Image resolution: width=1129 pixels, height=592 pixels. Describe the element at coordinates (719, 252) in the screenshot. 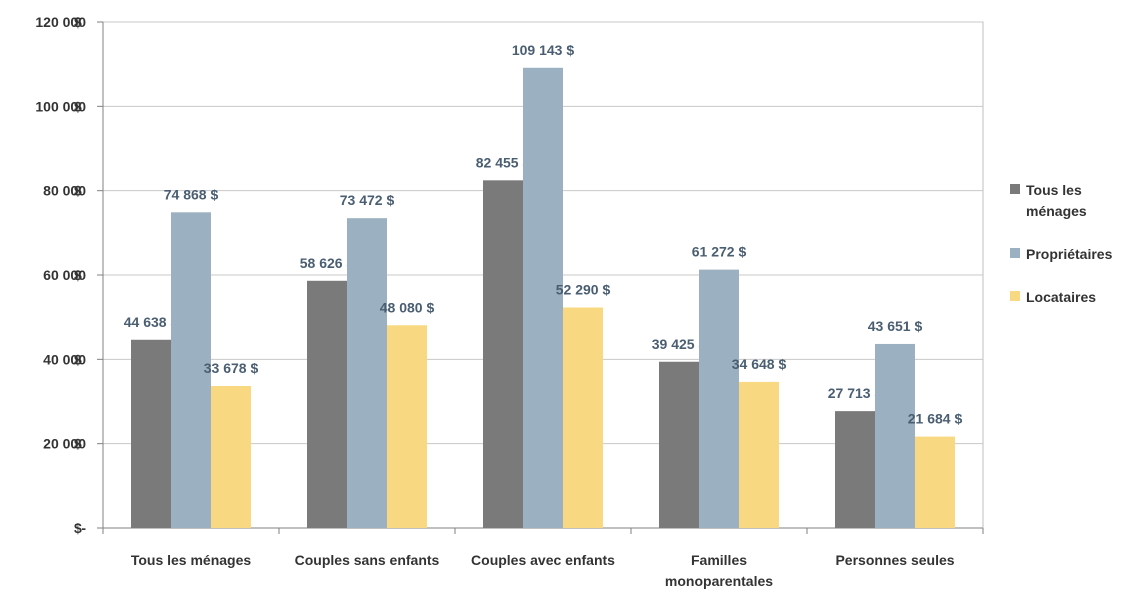

I see `data-label: 61 272 $` at that location.